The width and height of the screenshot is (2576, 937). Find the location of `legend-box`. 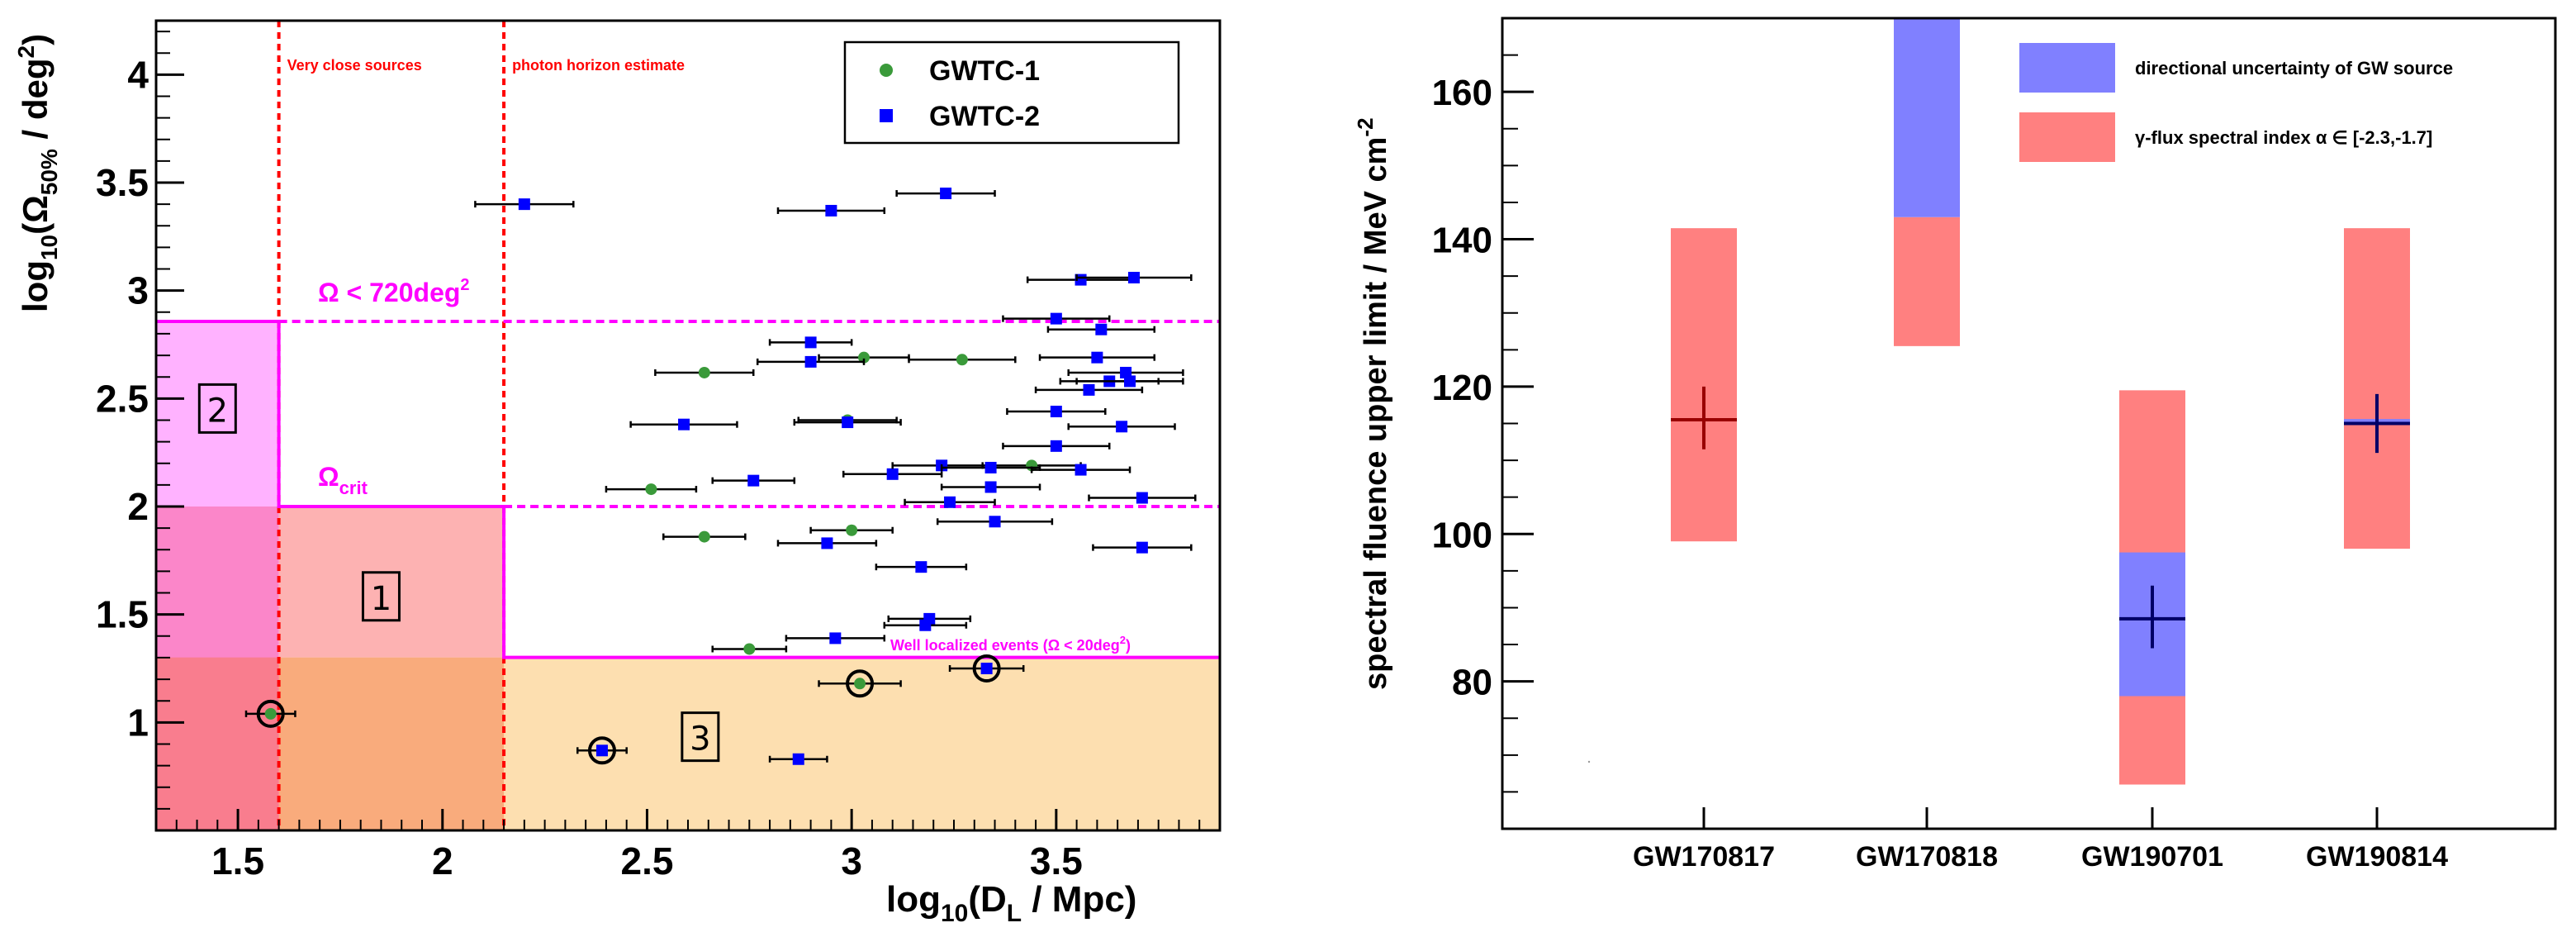

legend-box is located at coordinates (1011, 93).